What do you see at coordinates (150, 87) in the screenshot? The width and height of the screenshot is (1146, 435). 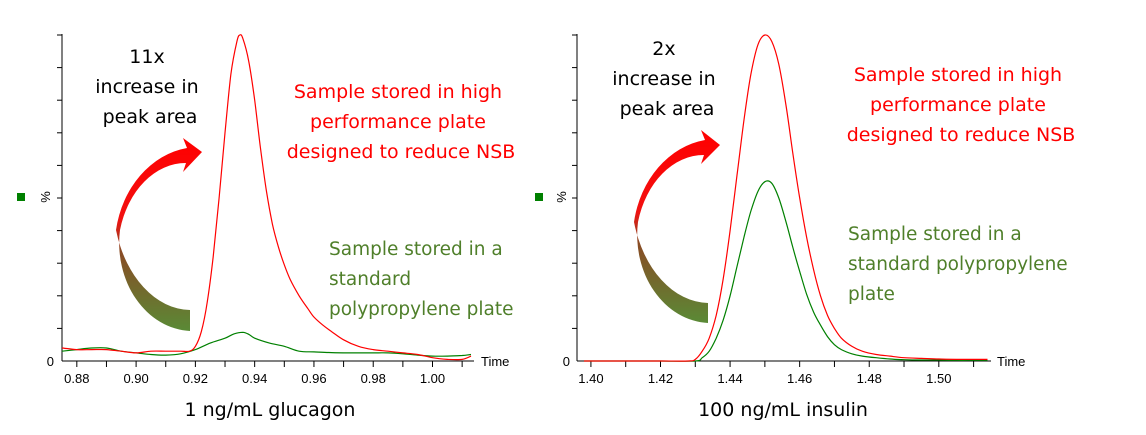 I see `increase-annotation: 11x increase in peak area` at bounding box center [150, 87].